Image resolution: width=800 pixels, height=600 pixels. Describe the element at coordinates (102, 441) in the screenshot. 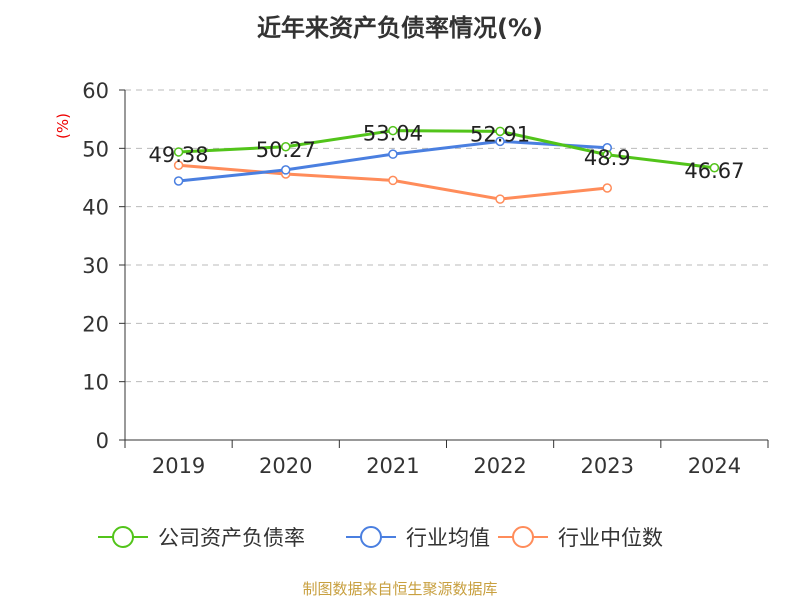

I see `y-tick-label: 0` at that location.